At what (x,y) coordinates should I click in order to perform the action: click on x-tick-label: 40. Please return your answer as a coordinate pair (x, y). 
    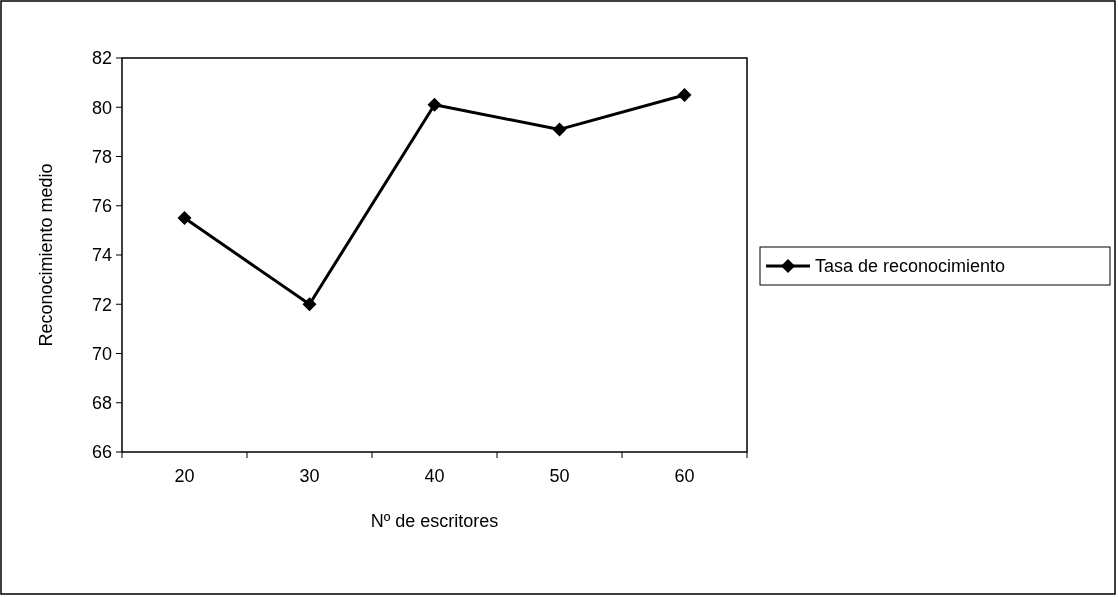
    Looking at the image, I should click on (434, 476).